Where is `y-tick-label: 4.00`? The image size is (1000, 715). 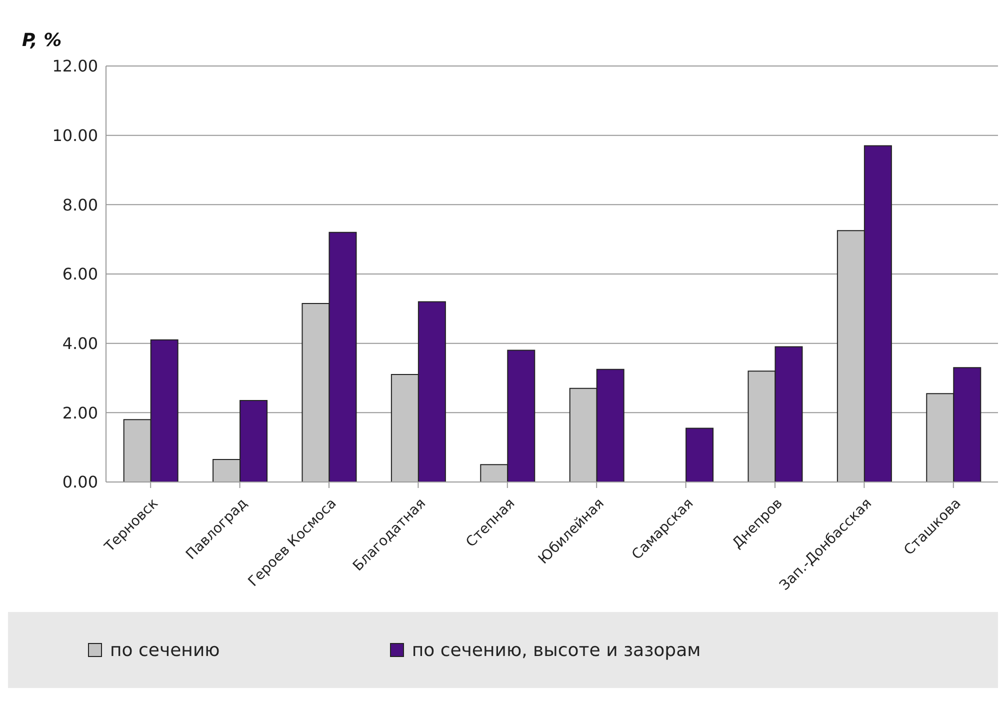
y-tick-label: 4.00 is located at coordinates (80, 344).